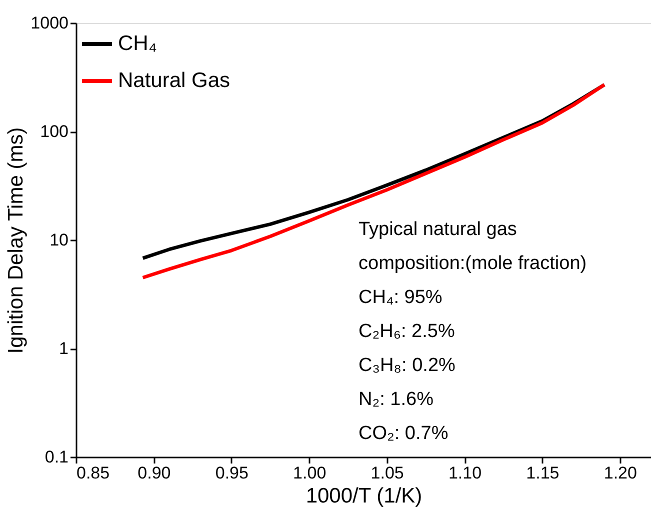 This screenshot has height=523, width=667. Describe the element at coordinates (387, 473) in the screenshot. I see `x-tick-label: 1.05` at that location.